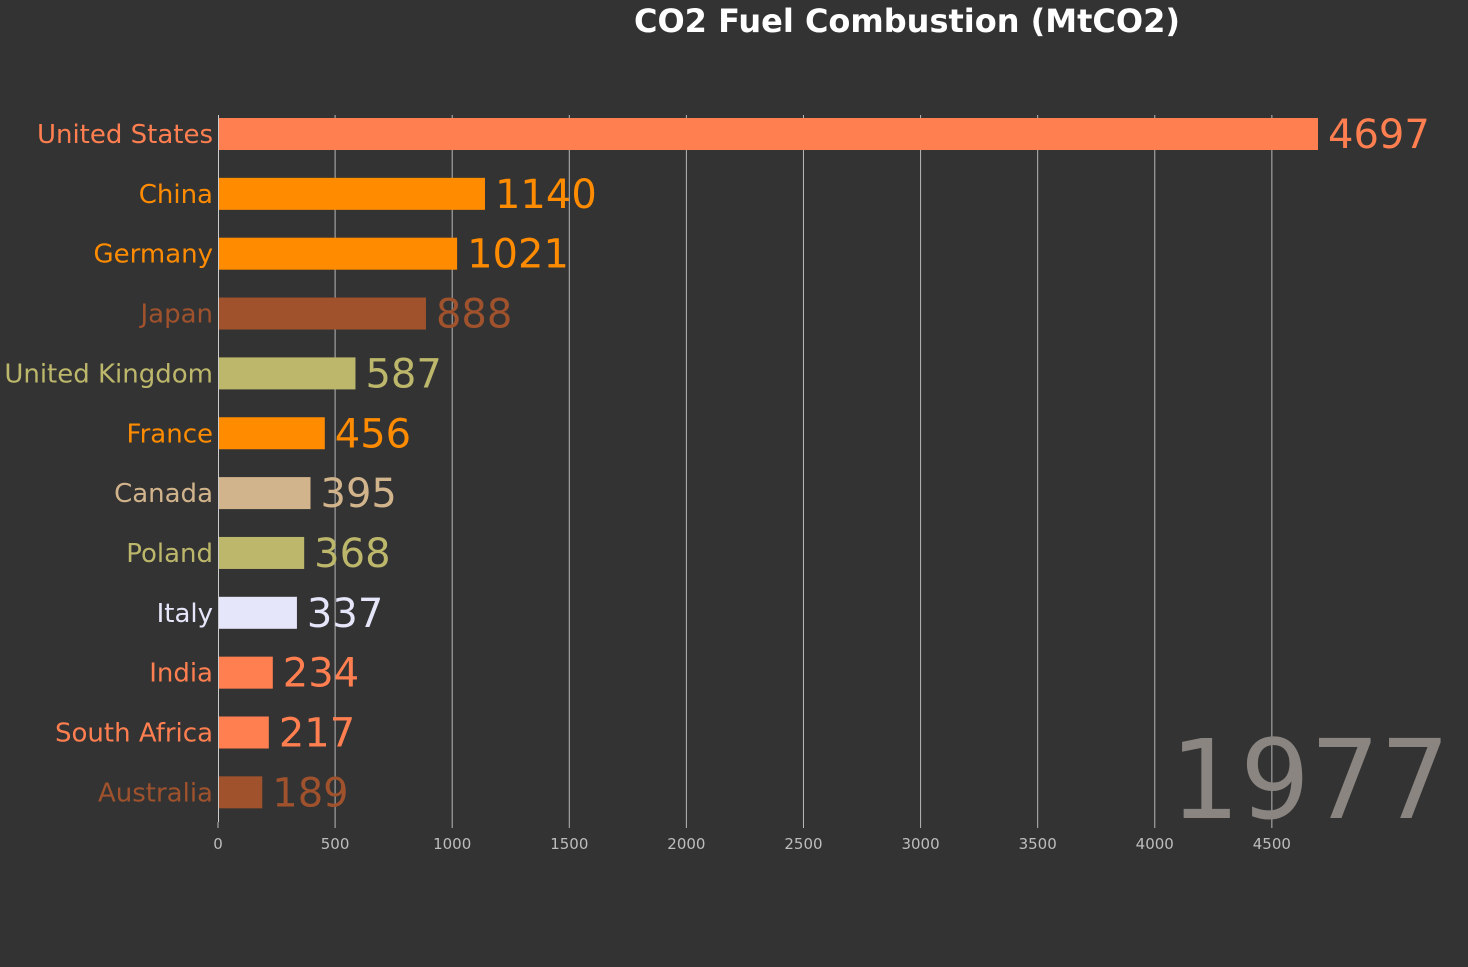 Image resolution: width=1468 pixels, height=967 pixels. What do you see at coordinates (322, 313) in the screenshot?
I see `bar-japan` at bounding box center [322, 313].